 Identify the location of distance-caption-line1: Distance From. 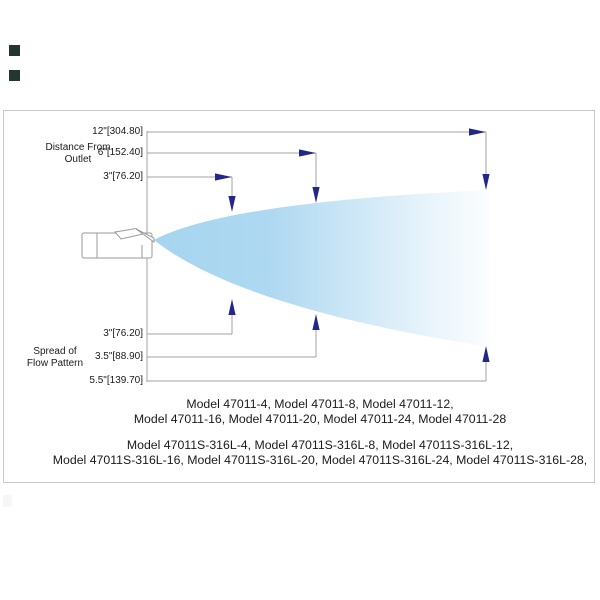
(78, 147).